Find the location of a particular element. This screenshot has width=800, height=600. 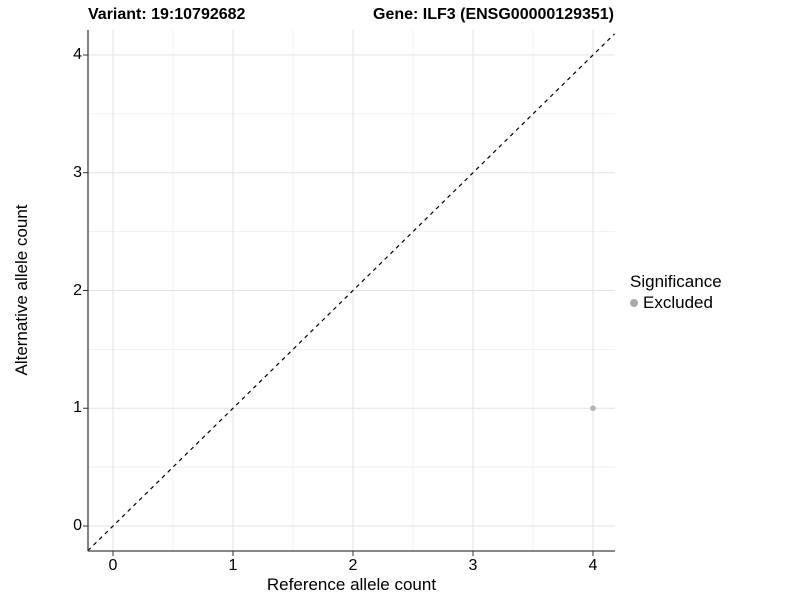

legend: Significance Excluded is located at coordinates (676, 292).